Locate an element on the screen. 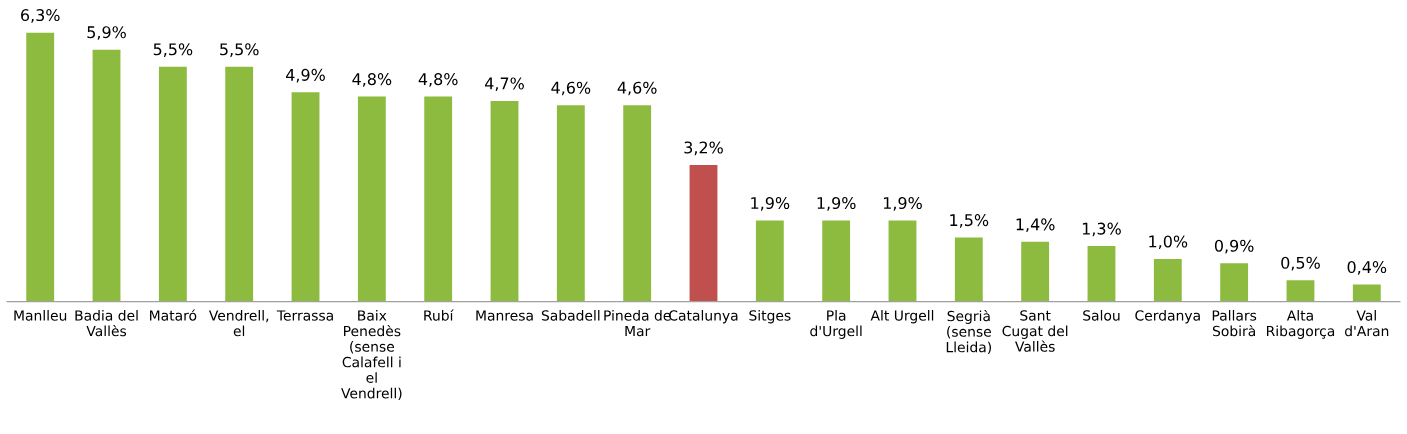 The width and height of the screenshot is (1407, 434). x-tick-label: Manresa is located at coordinates (504, 315).